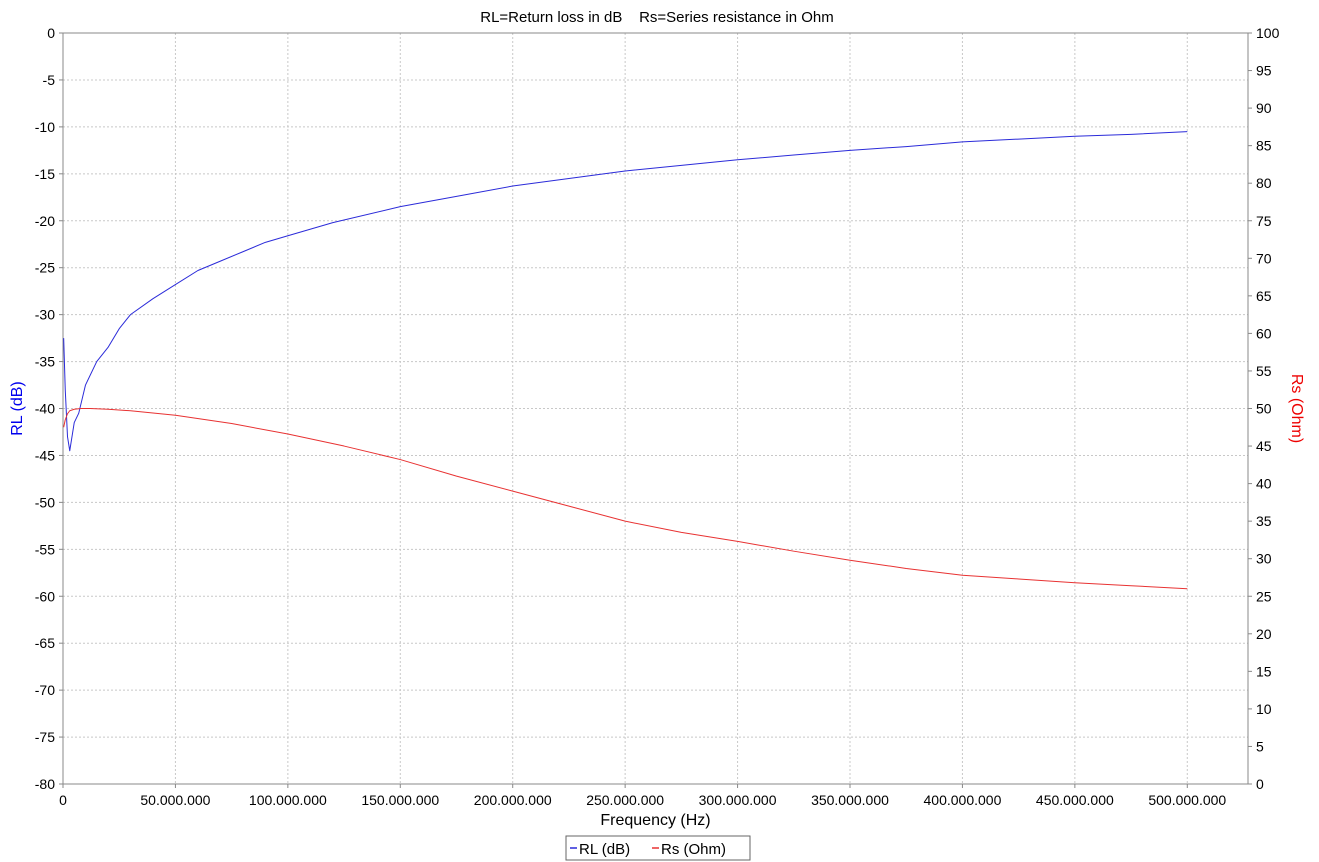 The image size is (1319, 862). I want to click on x-tick-label: 350.000.000, so click(850, 800).